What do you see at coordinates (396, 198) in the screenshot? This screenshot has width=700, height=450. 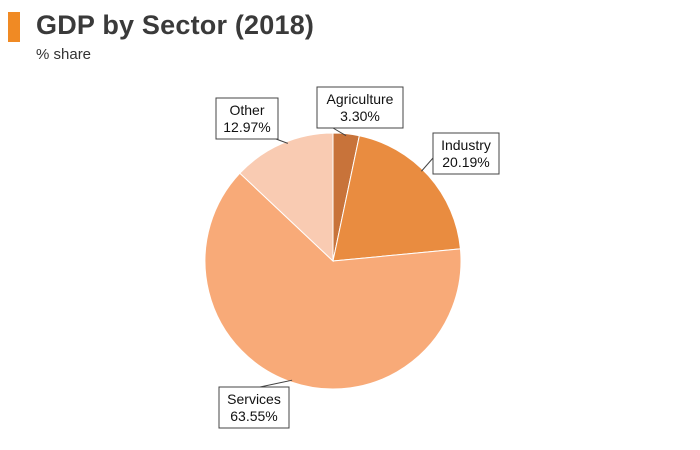 I see `pie-slice-industry` at bounding box center [396, 198].